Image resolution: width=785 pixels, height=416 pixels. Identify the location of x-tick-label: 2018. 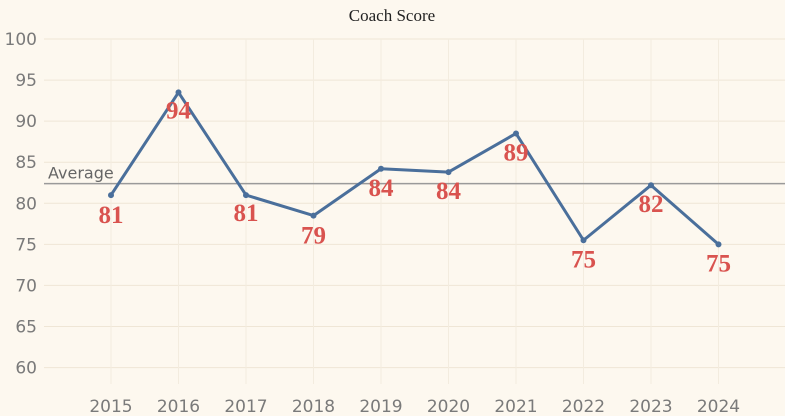
(313, 406).